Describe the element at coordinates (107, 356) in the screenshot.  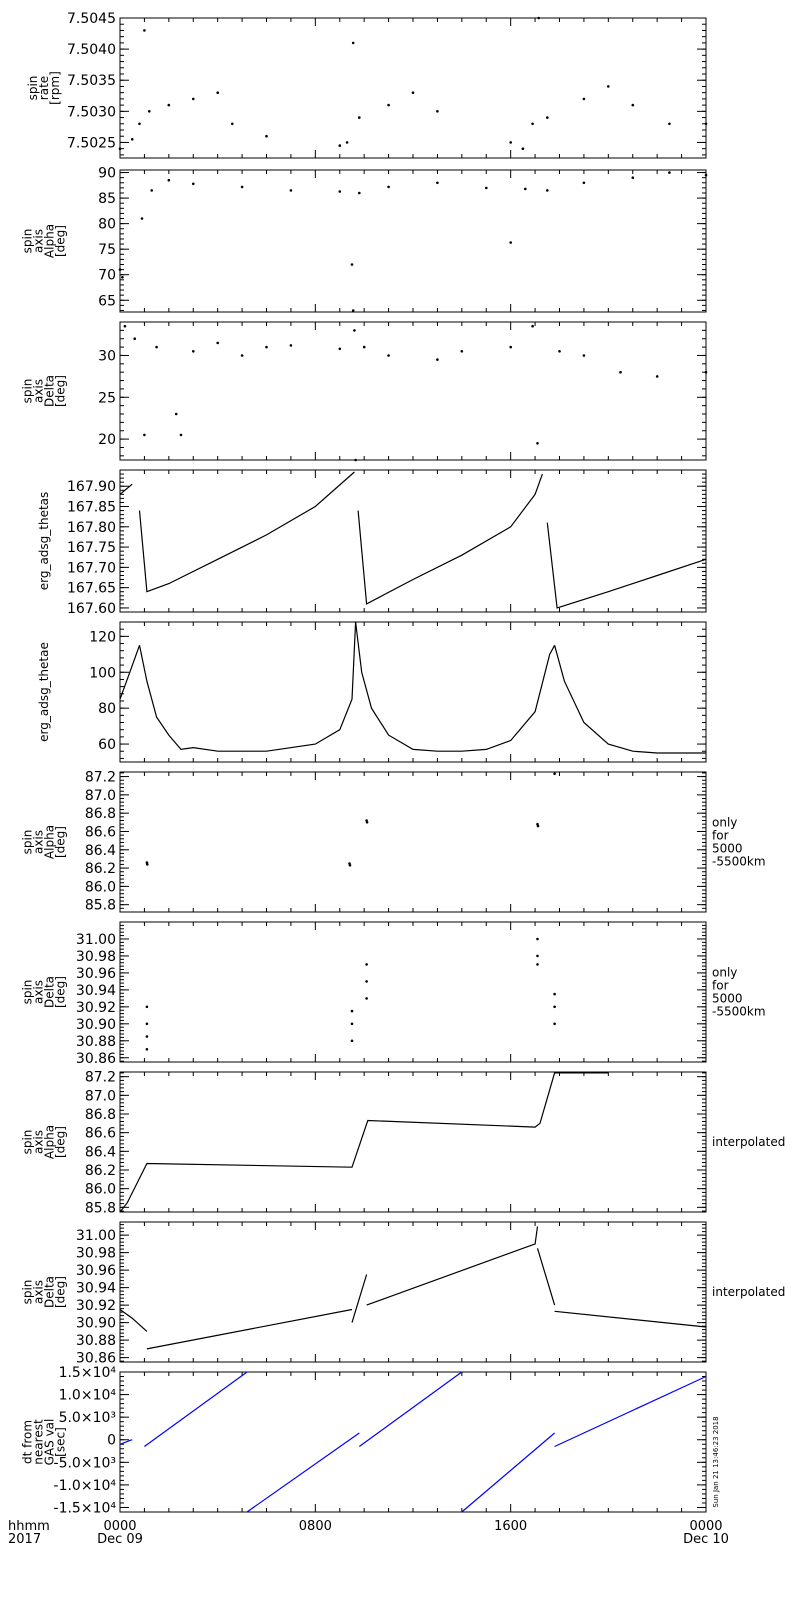
I see `y-tick-label: 30` at that location.